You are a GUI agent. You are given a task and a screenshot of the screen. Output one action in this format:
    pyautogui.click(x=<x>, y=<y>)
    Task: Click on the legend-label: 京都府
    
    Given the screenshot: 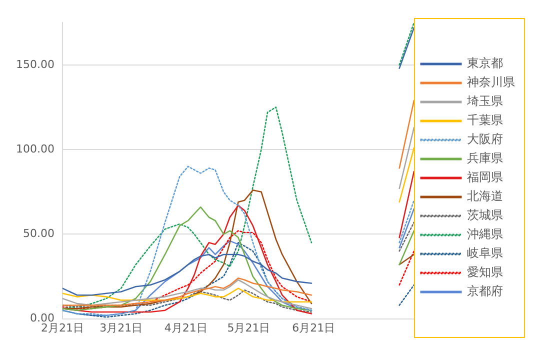 What is the action you would take?
    pyautogui.click(x=485, y=291)
    